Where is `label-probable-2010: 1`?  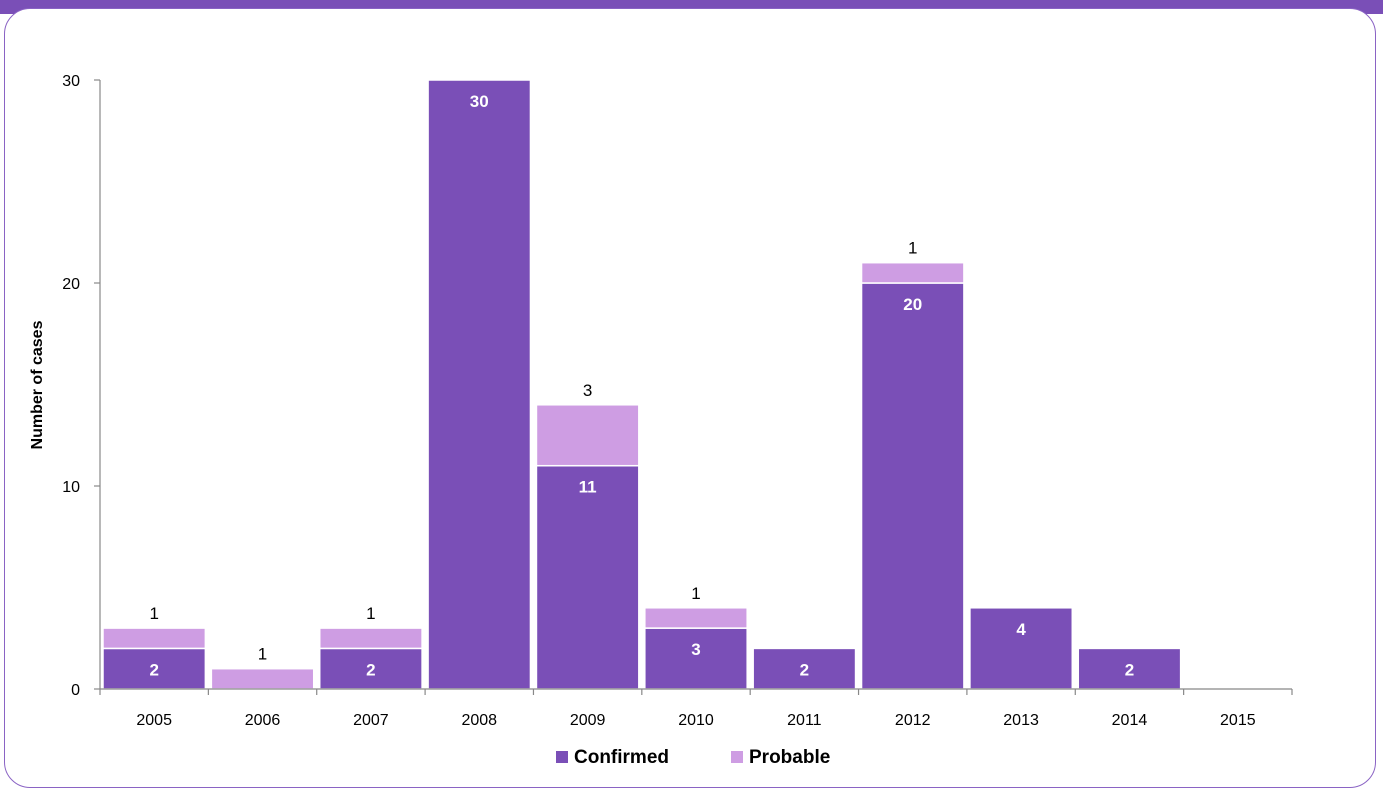
label-probable-2010: 1 is located at coordinates (695, 593).